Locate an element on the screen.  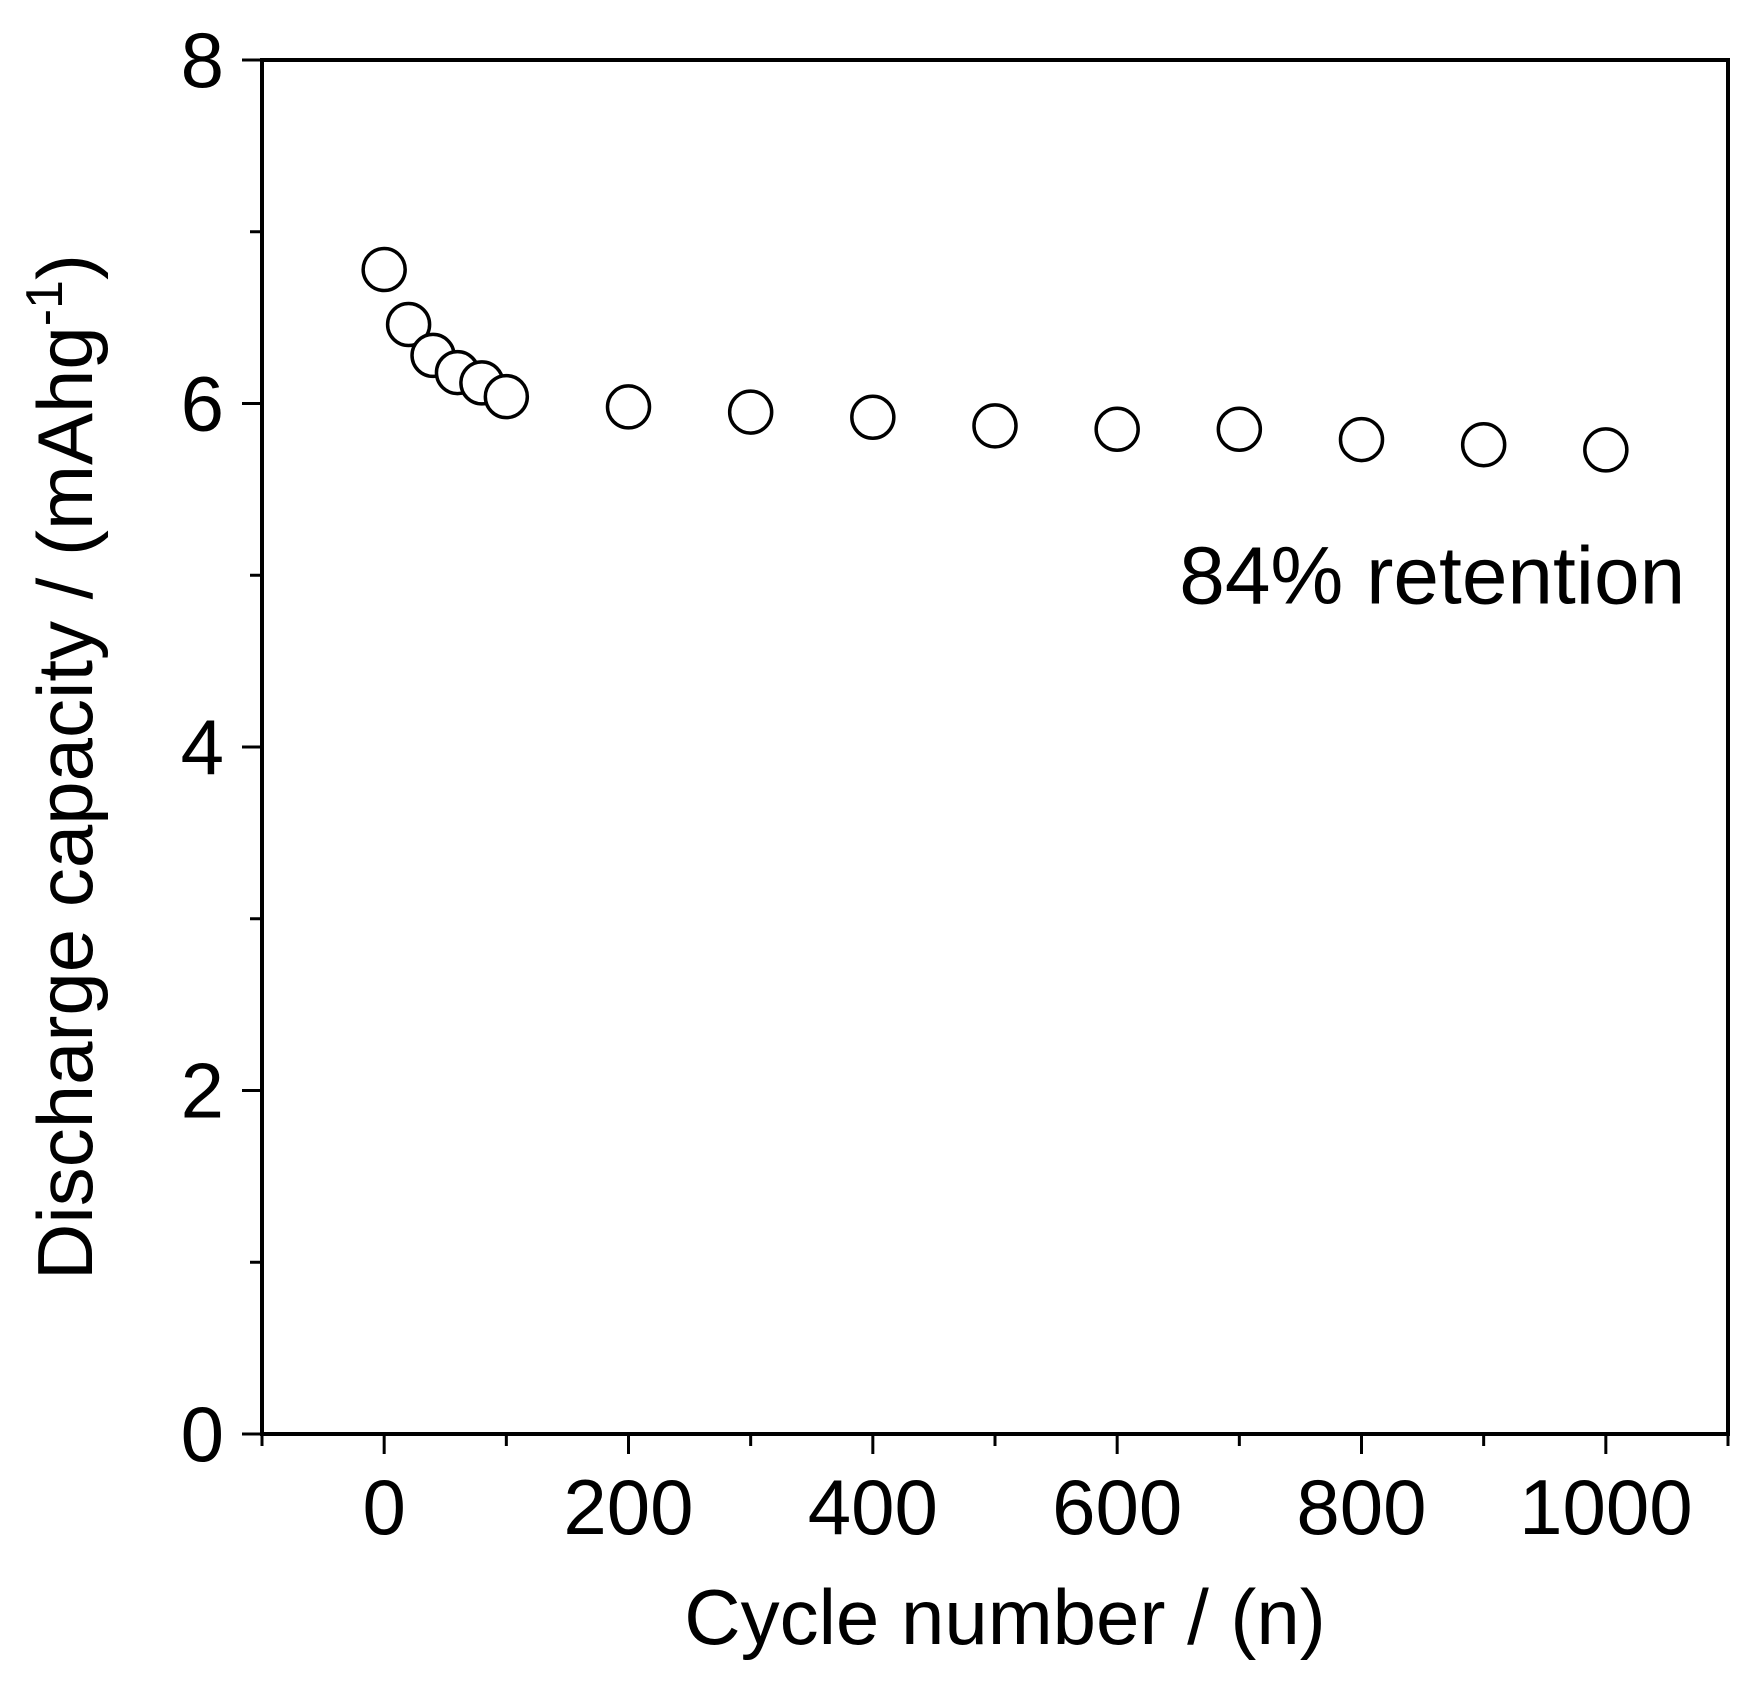
x-tick-label: 200 is located at coordinates (628, 1507).